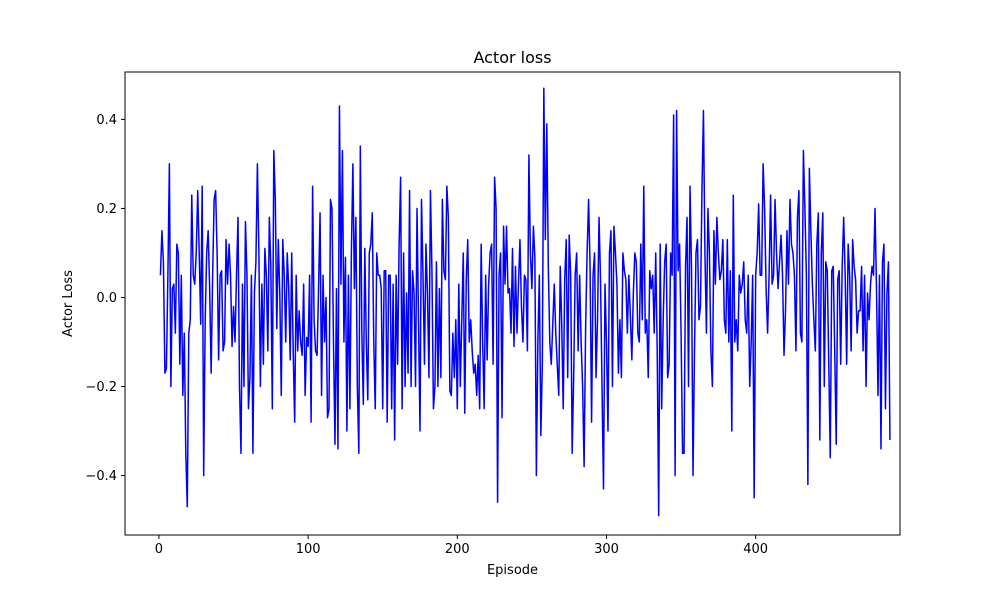  What do you see at coordinates (159, 549) in the screenshot?
I see `x-tick-label: 0` at bounding box center [159, 549].